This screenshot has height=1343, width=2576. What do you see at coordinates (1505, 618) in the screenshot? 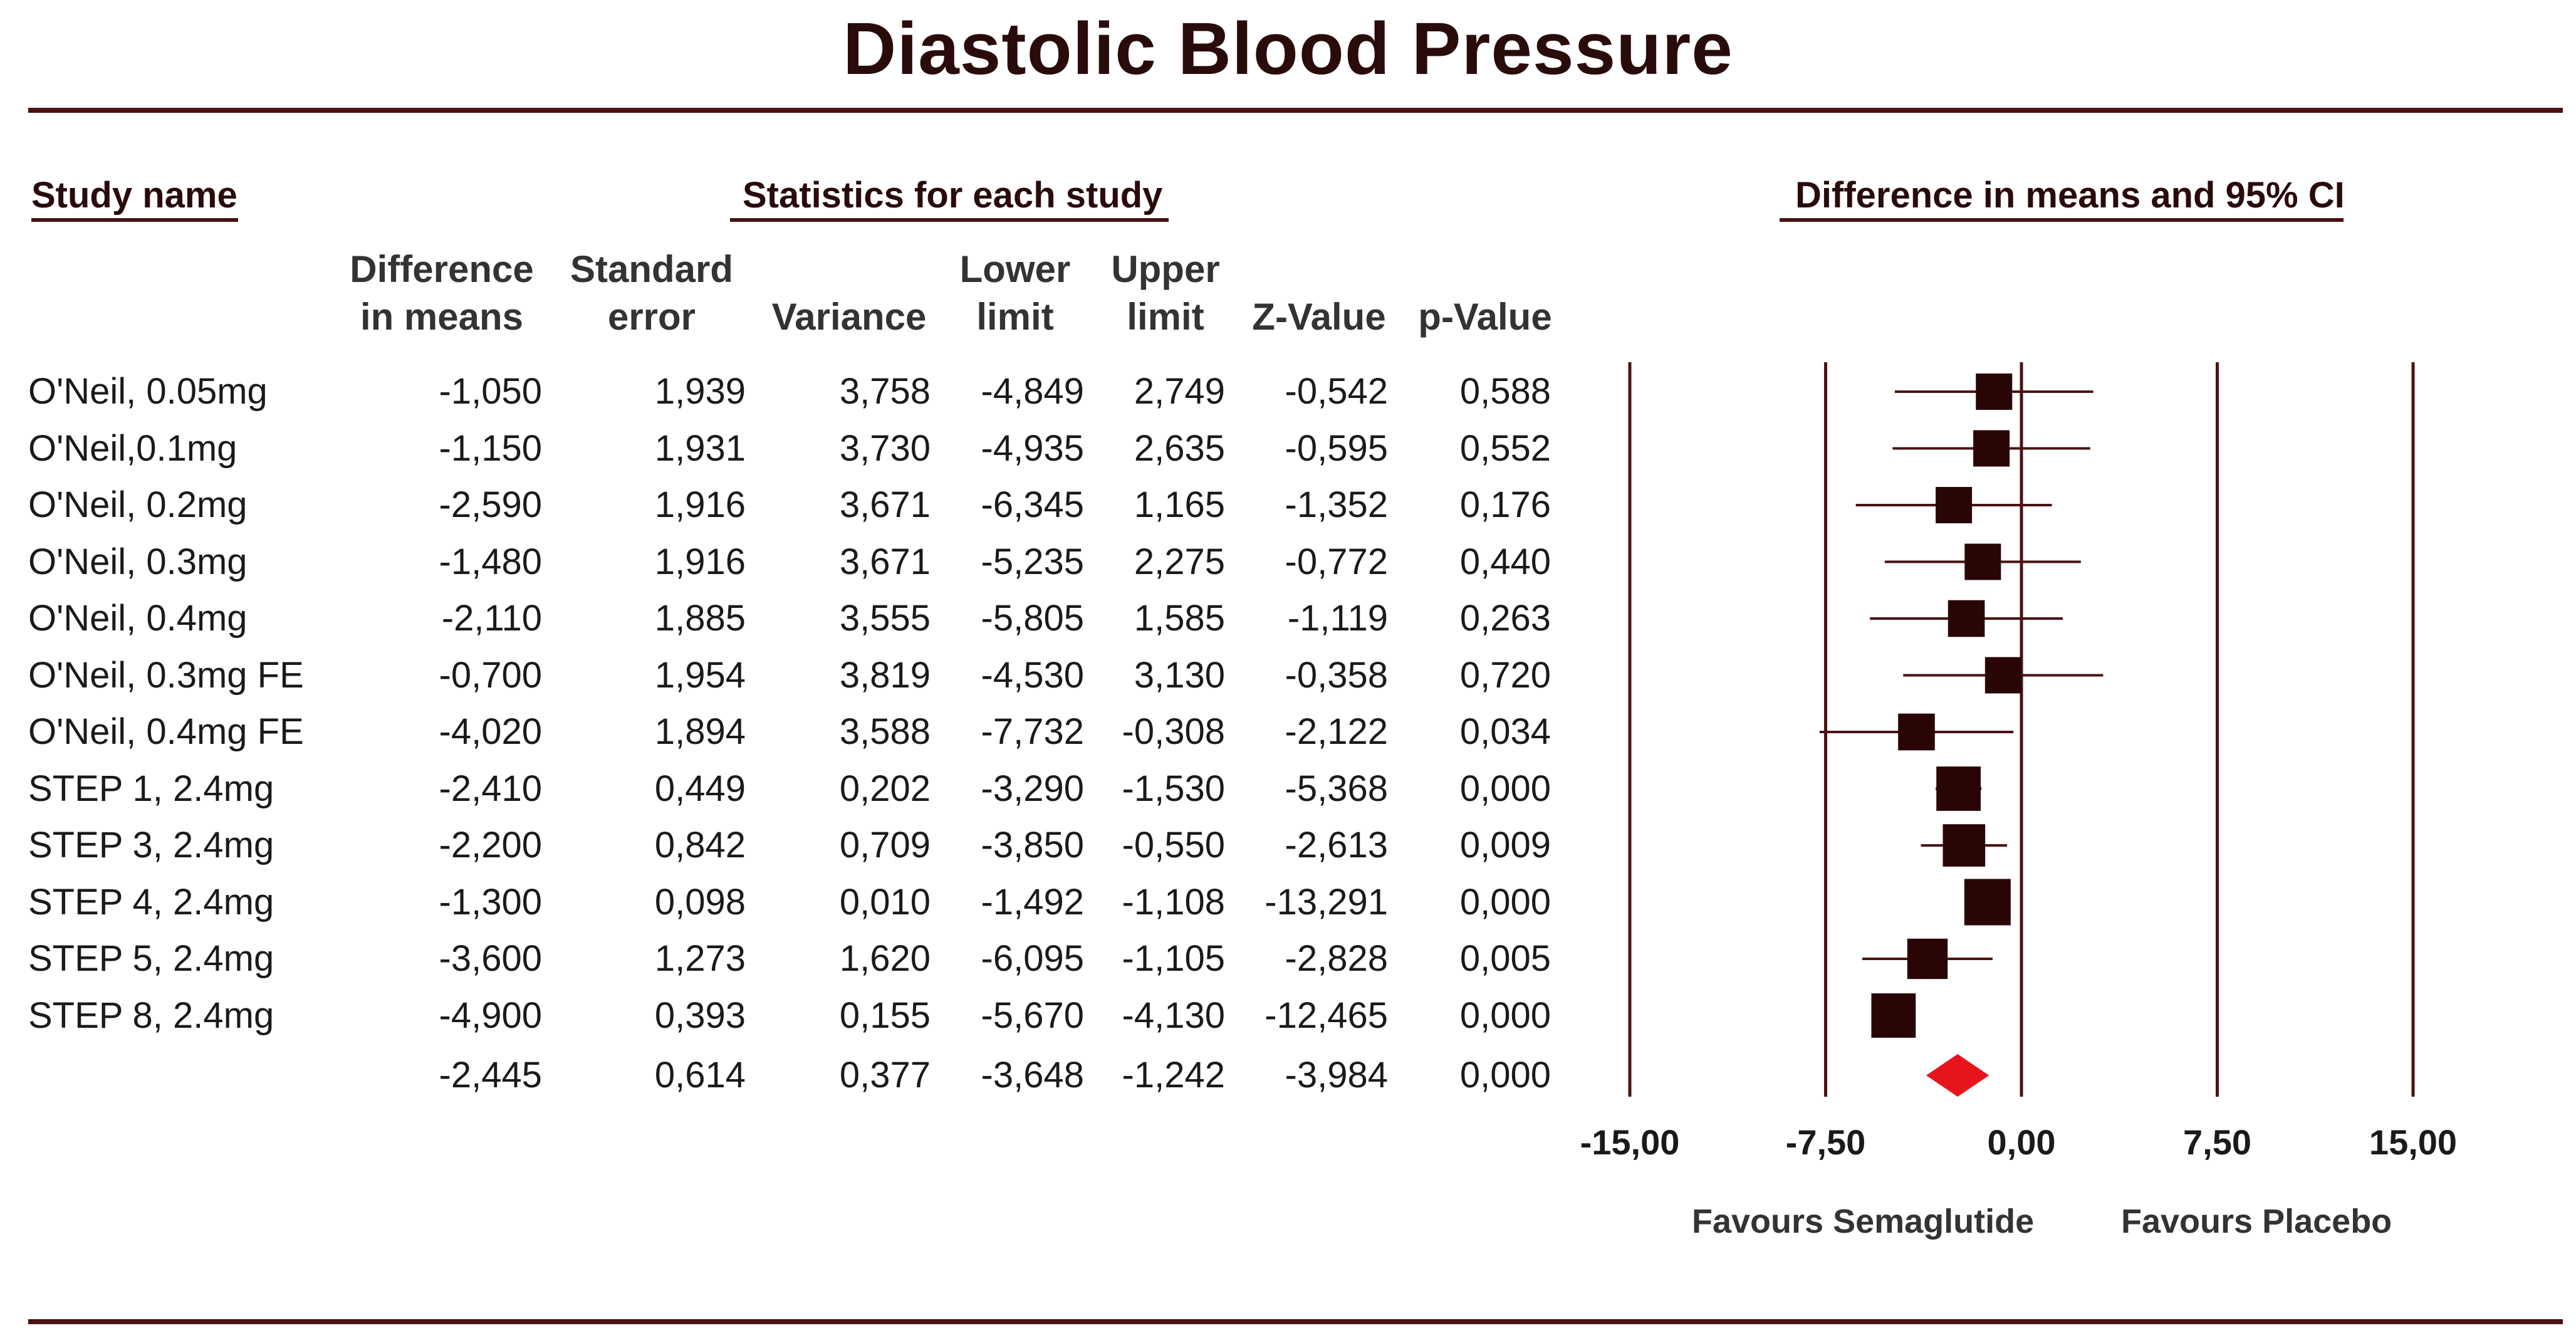
I see `p-value-cell: 0,263` at bounding box center [1505, 618].